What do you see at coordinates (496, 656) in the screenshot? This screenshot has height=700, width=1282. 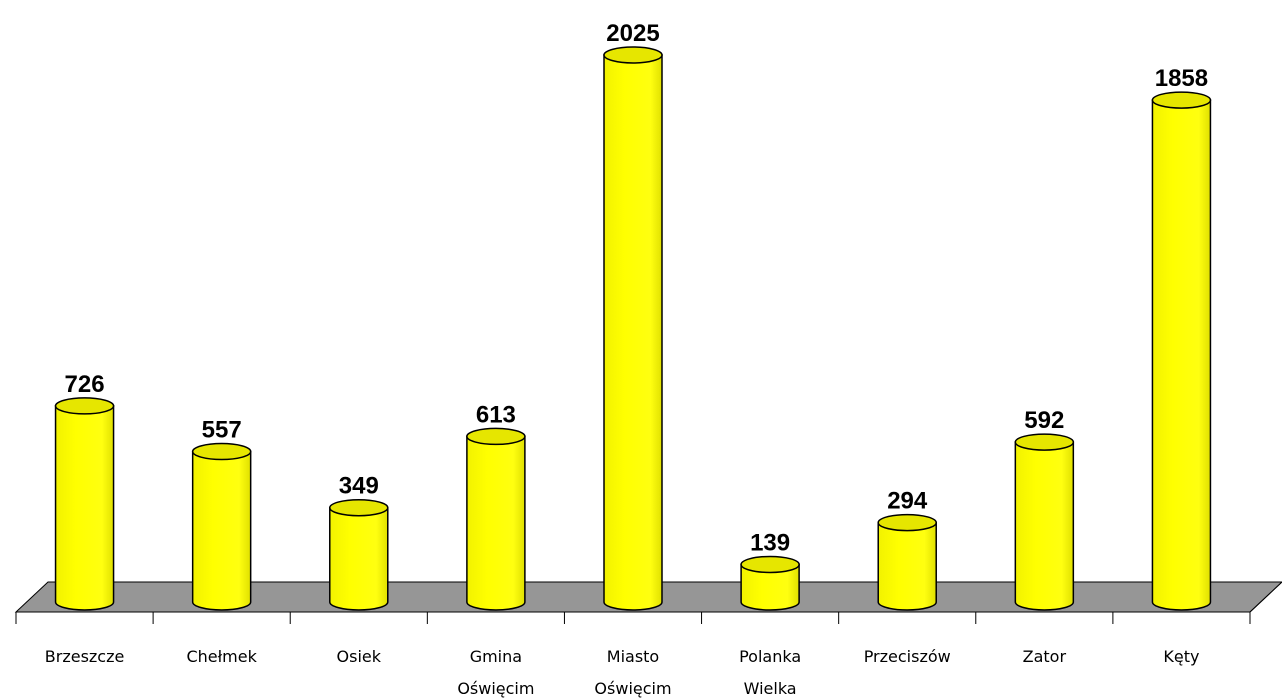 I see `category-label: Gmina` at bounding box center [496, 656].